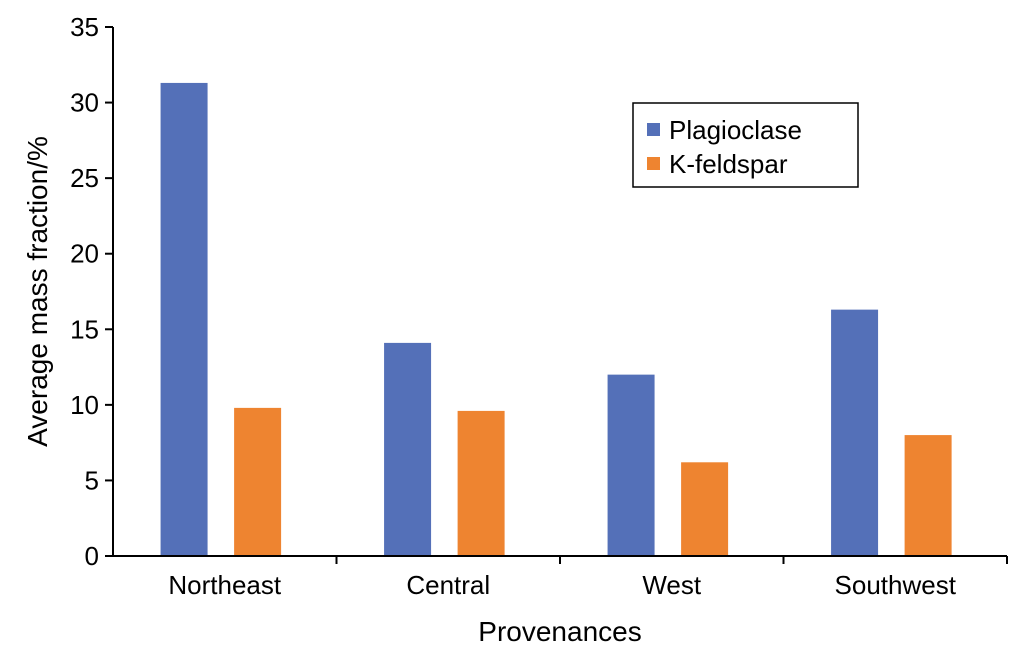  What do you see at coordinates (559, 631) in the screenshot?
I see `x-axis-title: Provenances` at bounding box center [559, 631].